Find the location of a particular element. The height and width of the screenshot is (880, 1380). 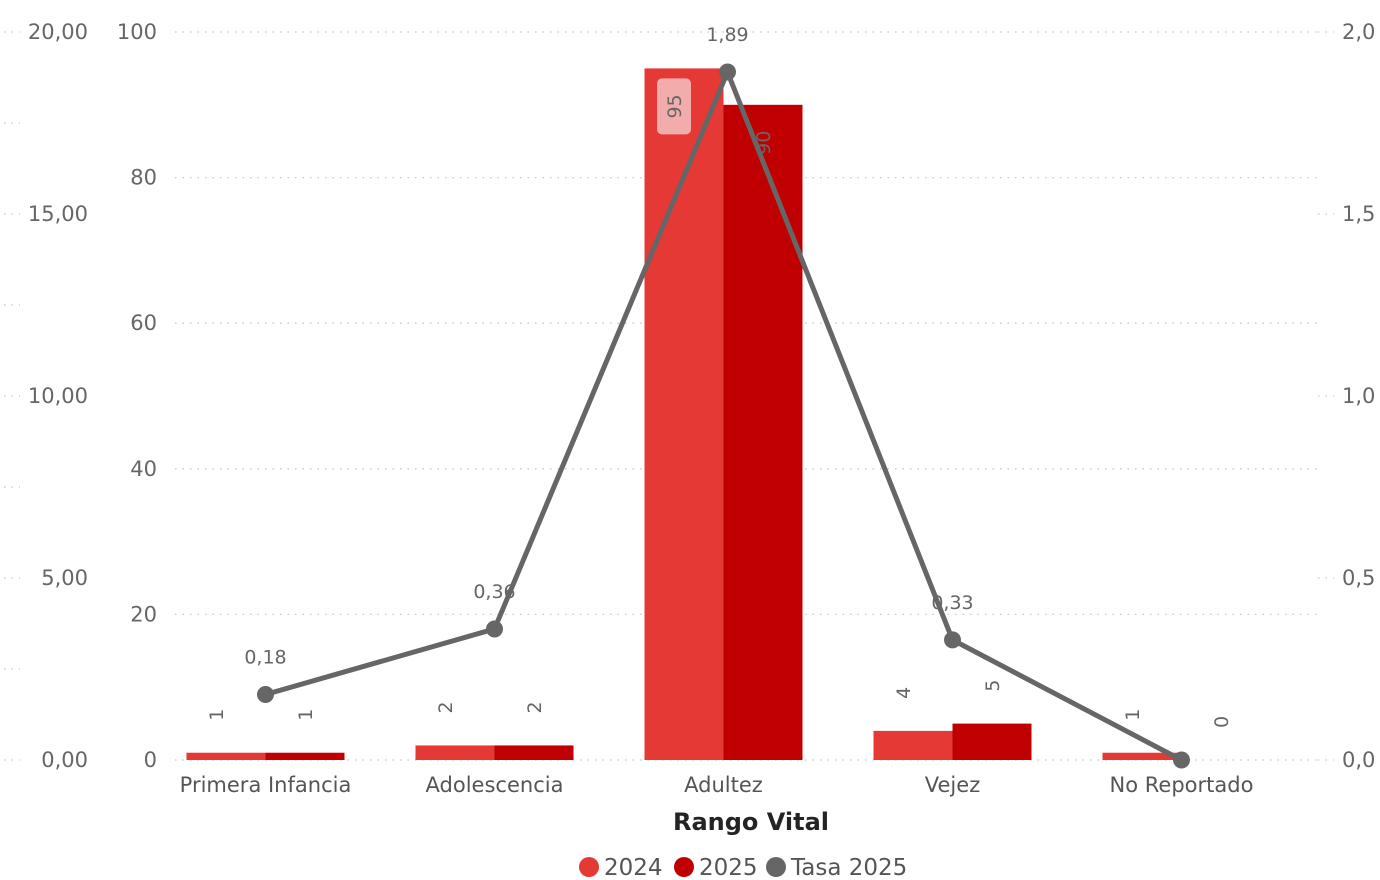

left-tick-2: 40 is located at coordinates (143, 469).